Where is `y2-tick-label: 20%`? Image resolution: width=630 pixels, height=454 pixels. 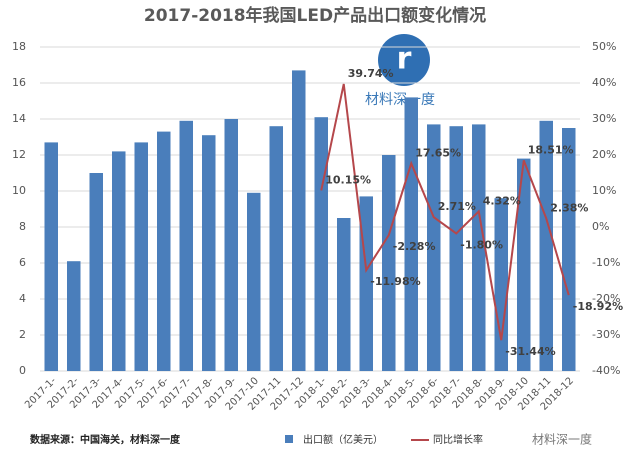
y2-tick-label: 20% is located at coordinates (604, 154).